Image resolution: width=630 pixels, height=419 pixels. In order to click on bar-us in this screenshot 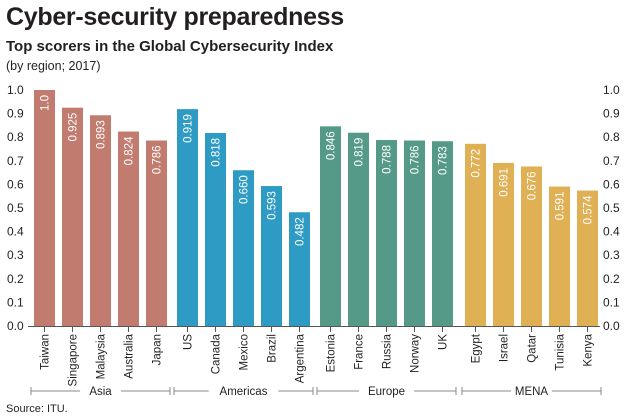, I will do `click(187, 217)`.